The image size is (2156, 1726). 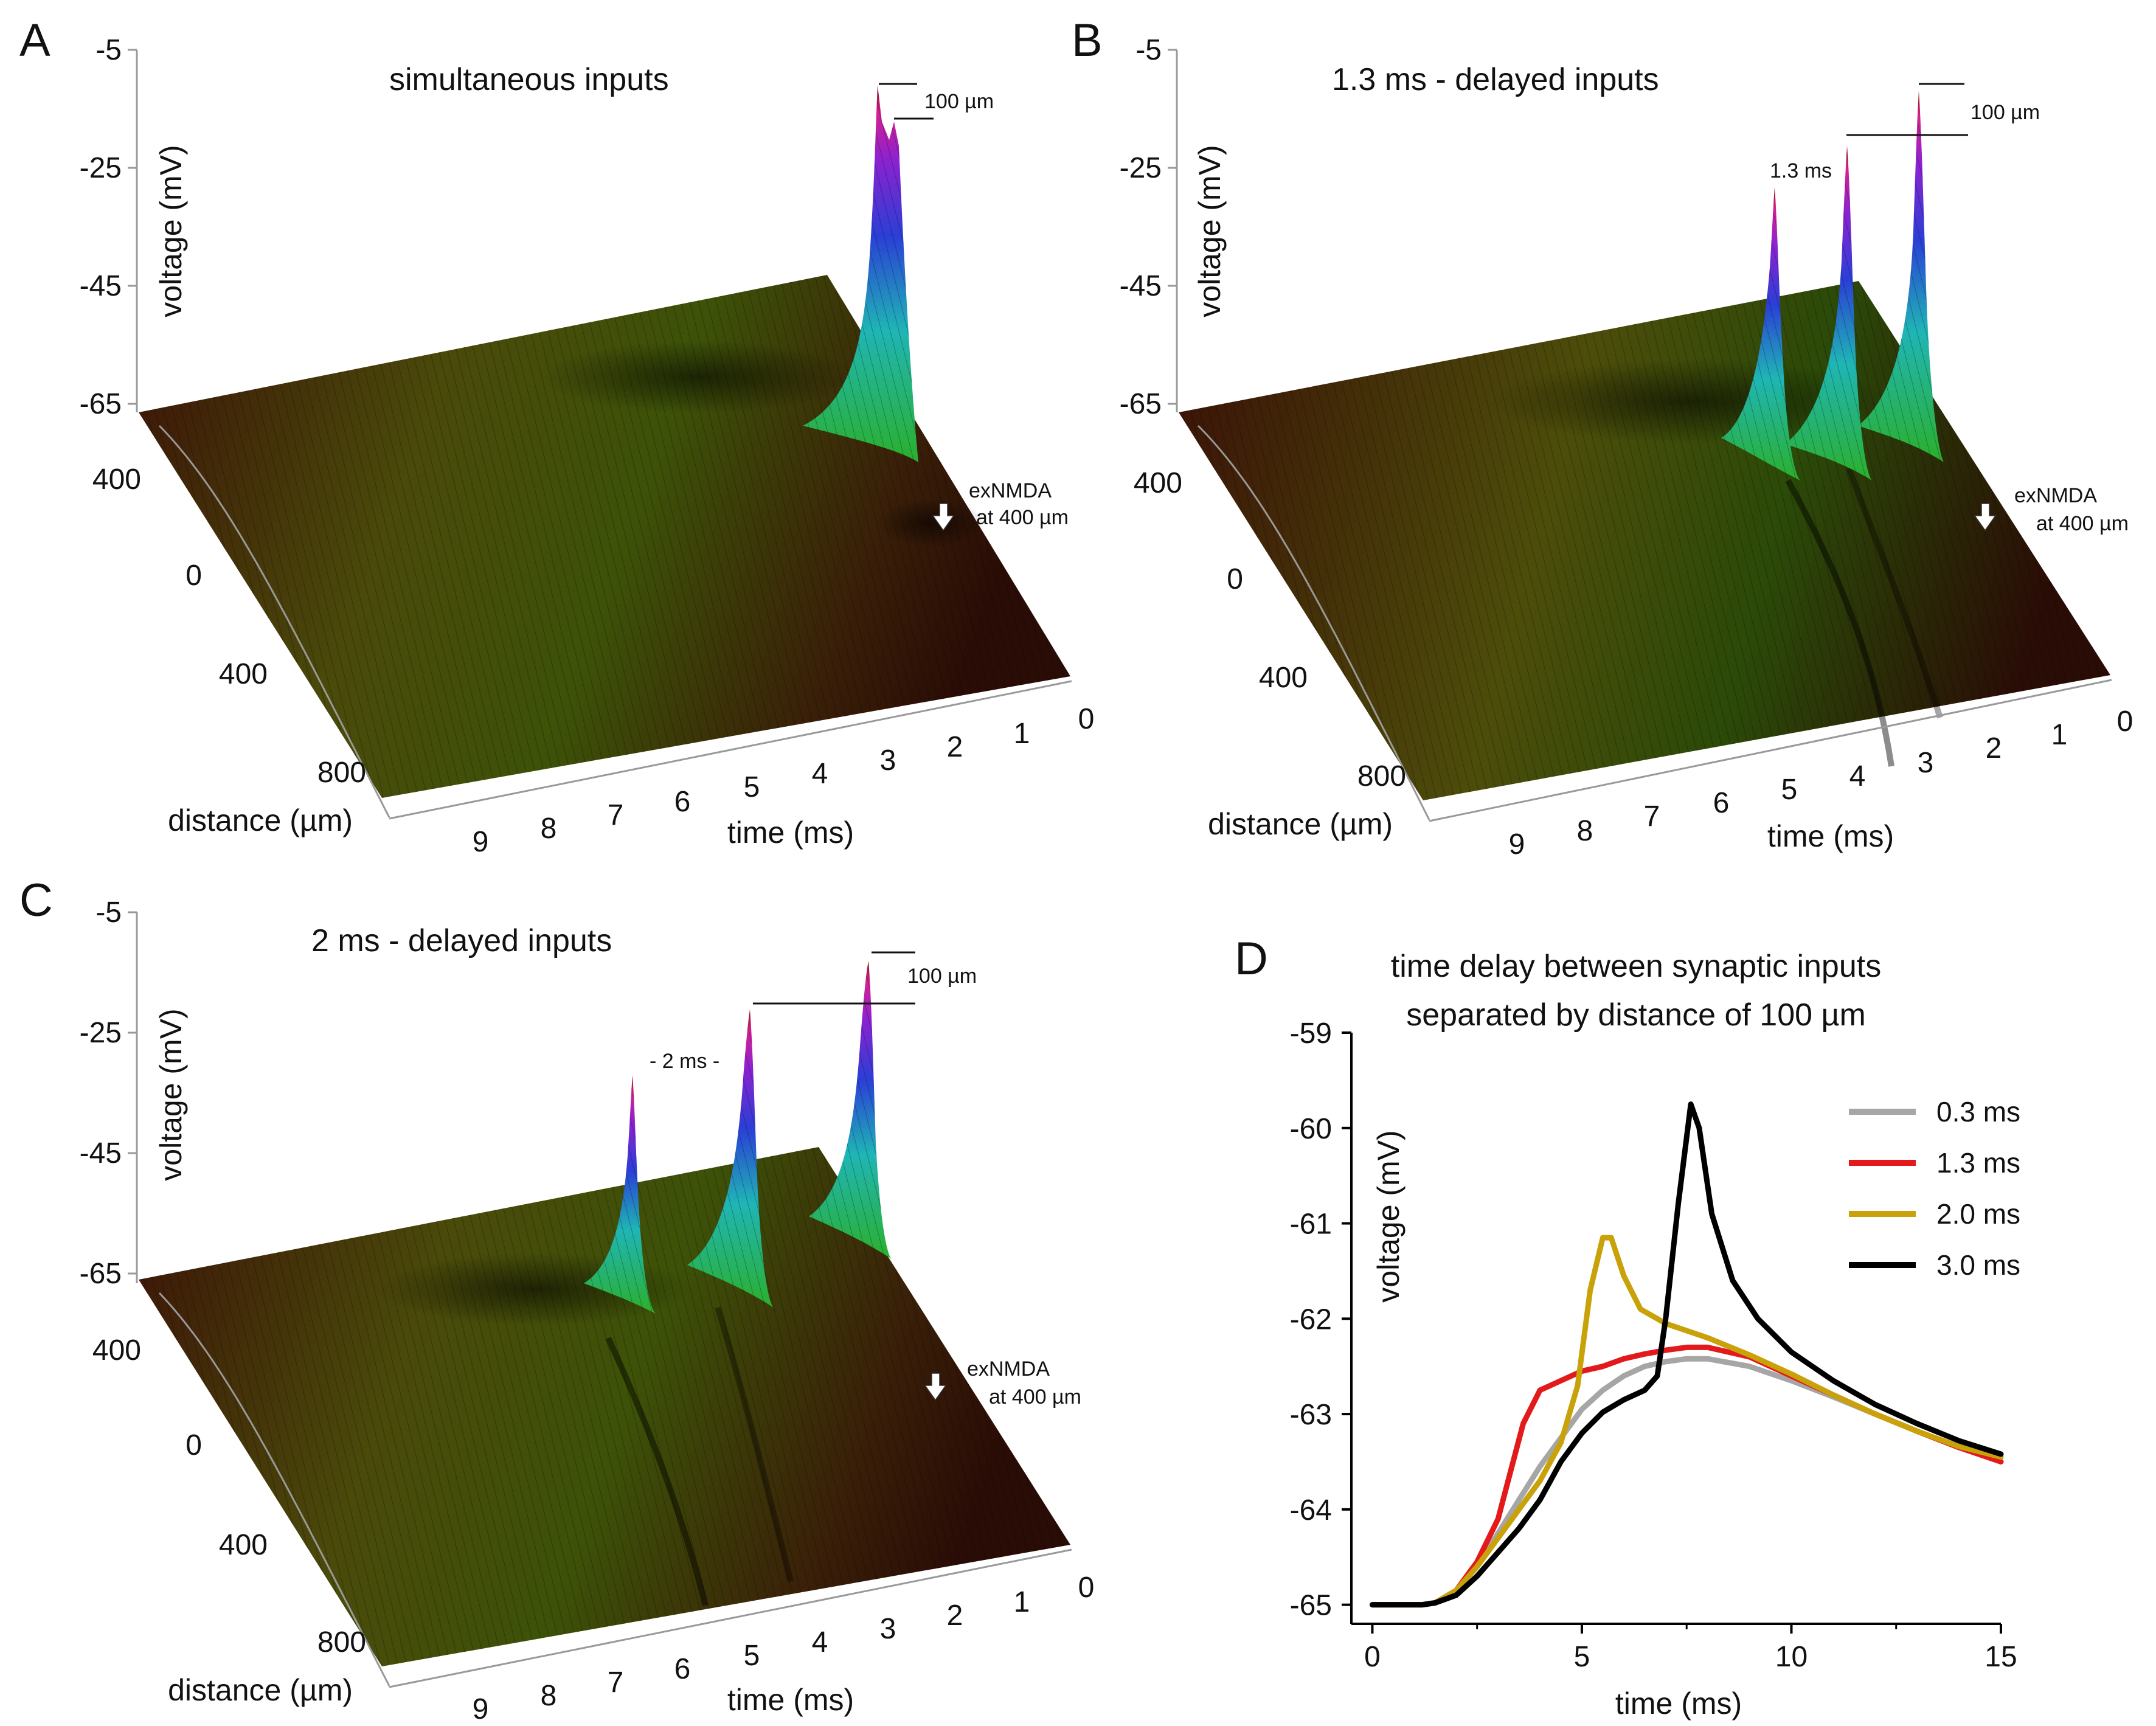 I want to click on series-line-2-0-ms, so click(x=1687, y=1421).